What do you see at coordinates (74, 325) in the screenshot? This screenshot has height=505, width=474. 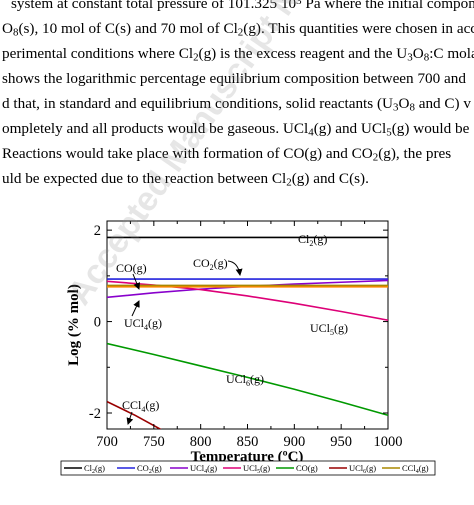 I see `y-axis-title: Log (% mol)` at bounding box center [74, 325].